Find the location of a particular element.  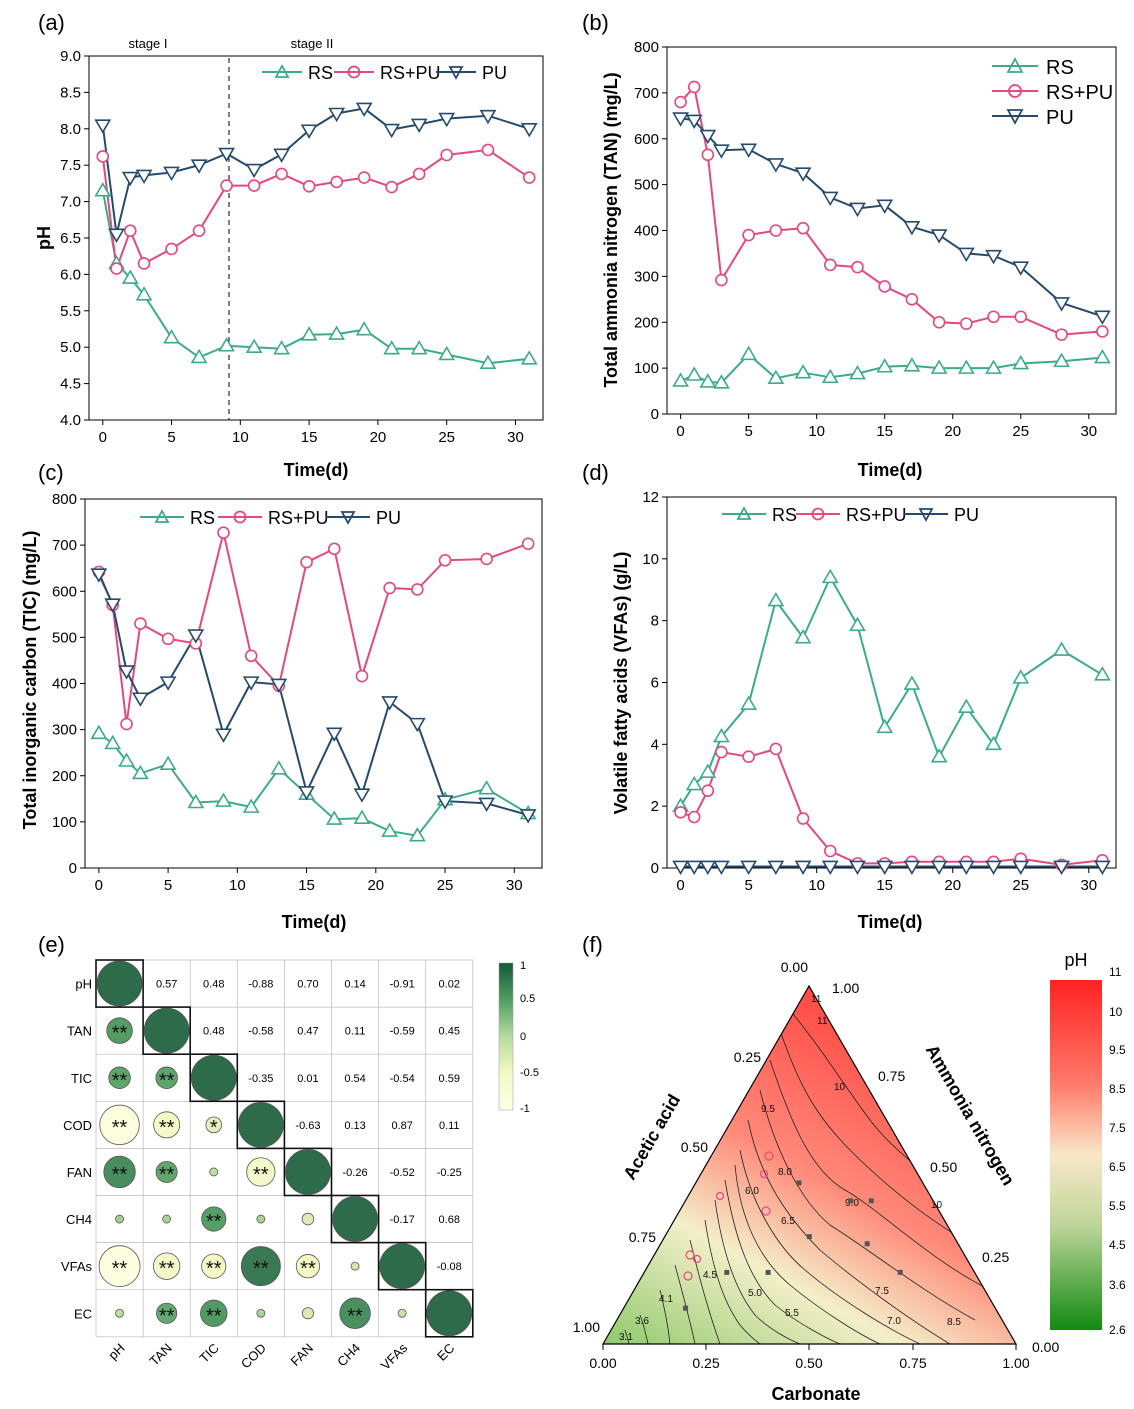

panel-b-letter: (b) is located at coordinates (595, 22).